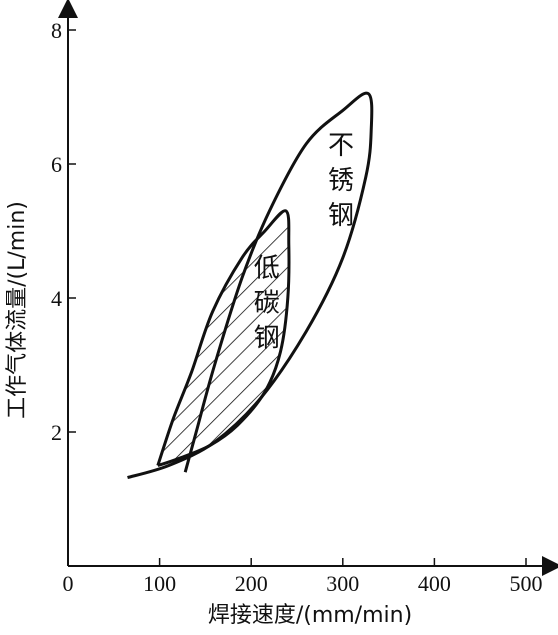  I want to click on x-tick-label: 0, so click(68, 583).